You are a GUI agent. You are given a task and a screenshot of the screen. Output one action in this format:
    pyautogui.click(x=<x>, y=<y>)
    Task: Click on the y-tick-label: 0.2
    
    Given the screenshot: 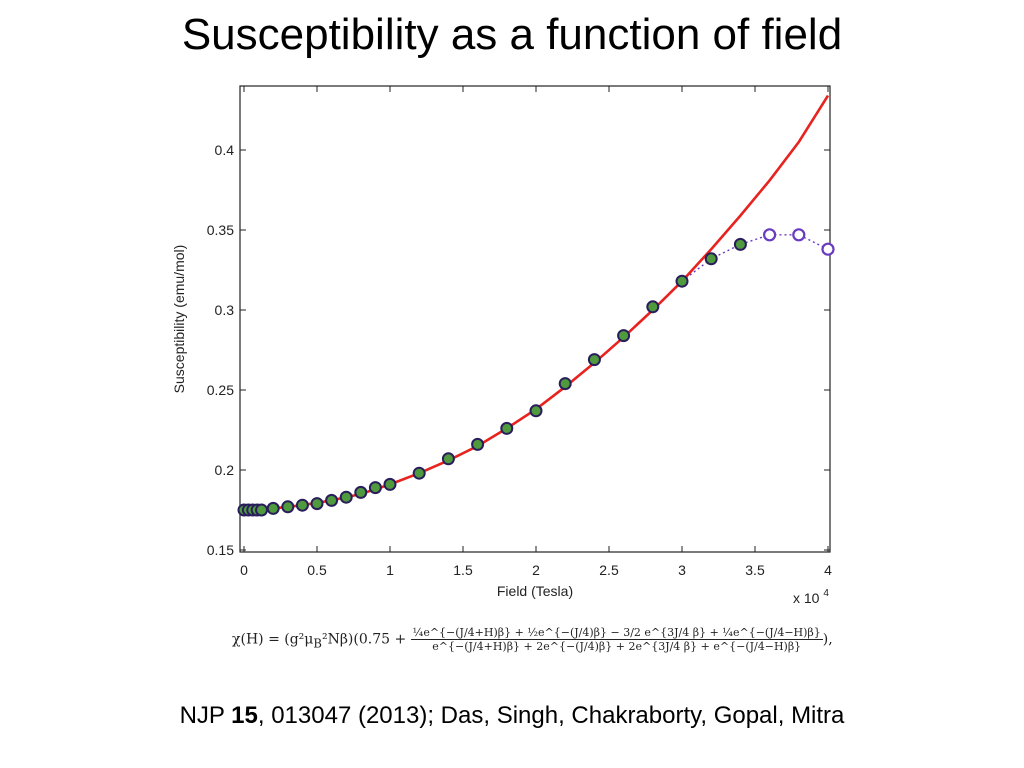 What is the action you would take?
    pyautogui.click(x=225, y=470)
    